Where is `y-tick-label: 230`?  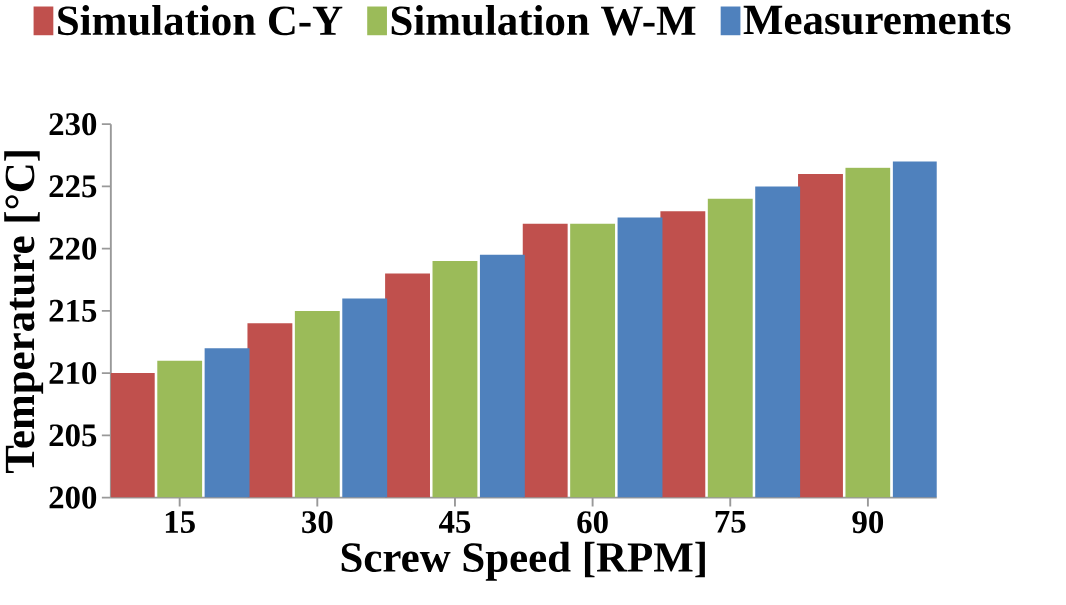 y-tick-label: 230 is located at coordinates (73, 124).